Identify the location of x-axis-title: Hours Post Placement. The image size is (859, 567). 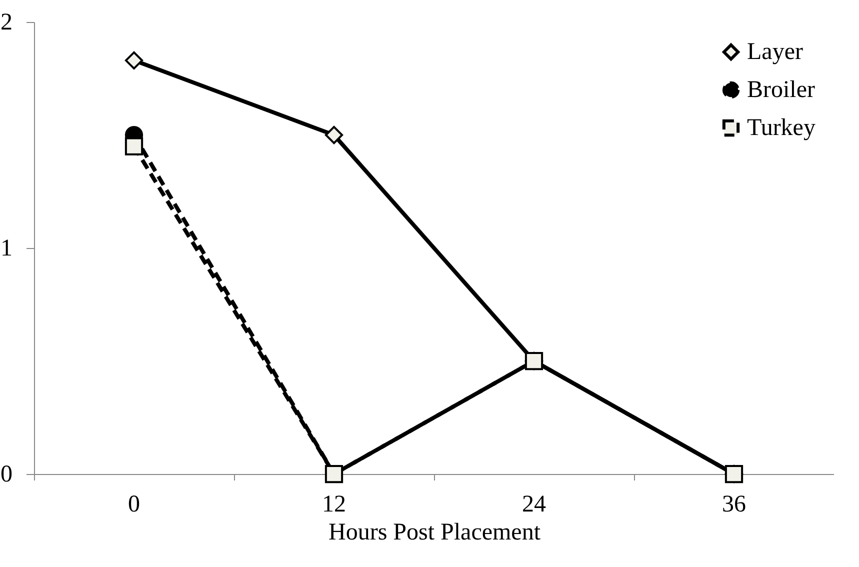
(434, 533).